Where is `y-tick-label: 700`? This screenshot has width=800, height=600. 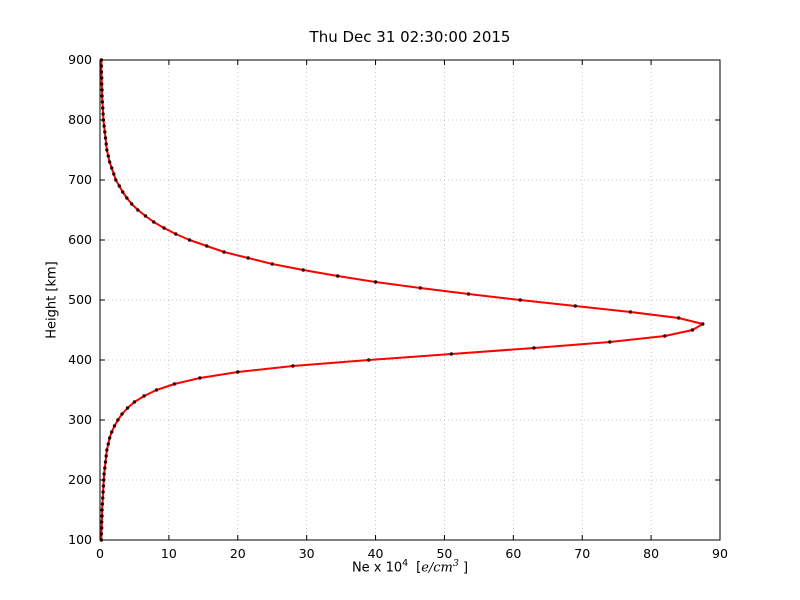 y-tick-label: 700 is located at coordinates (80, 179).